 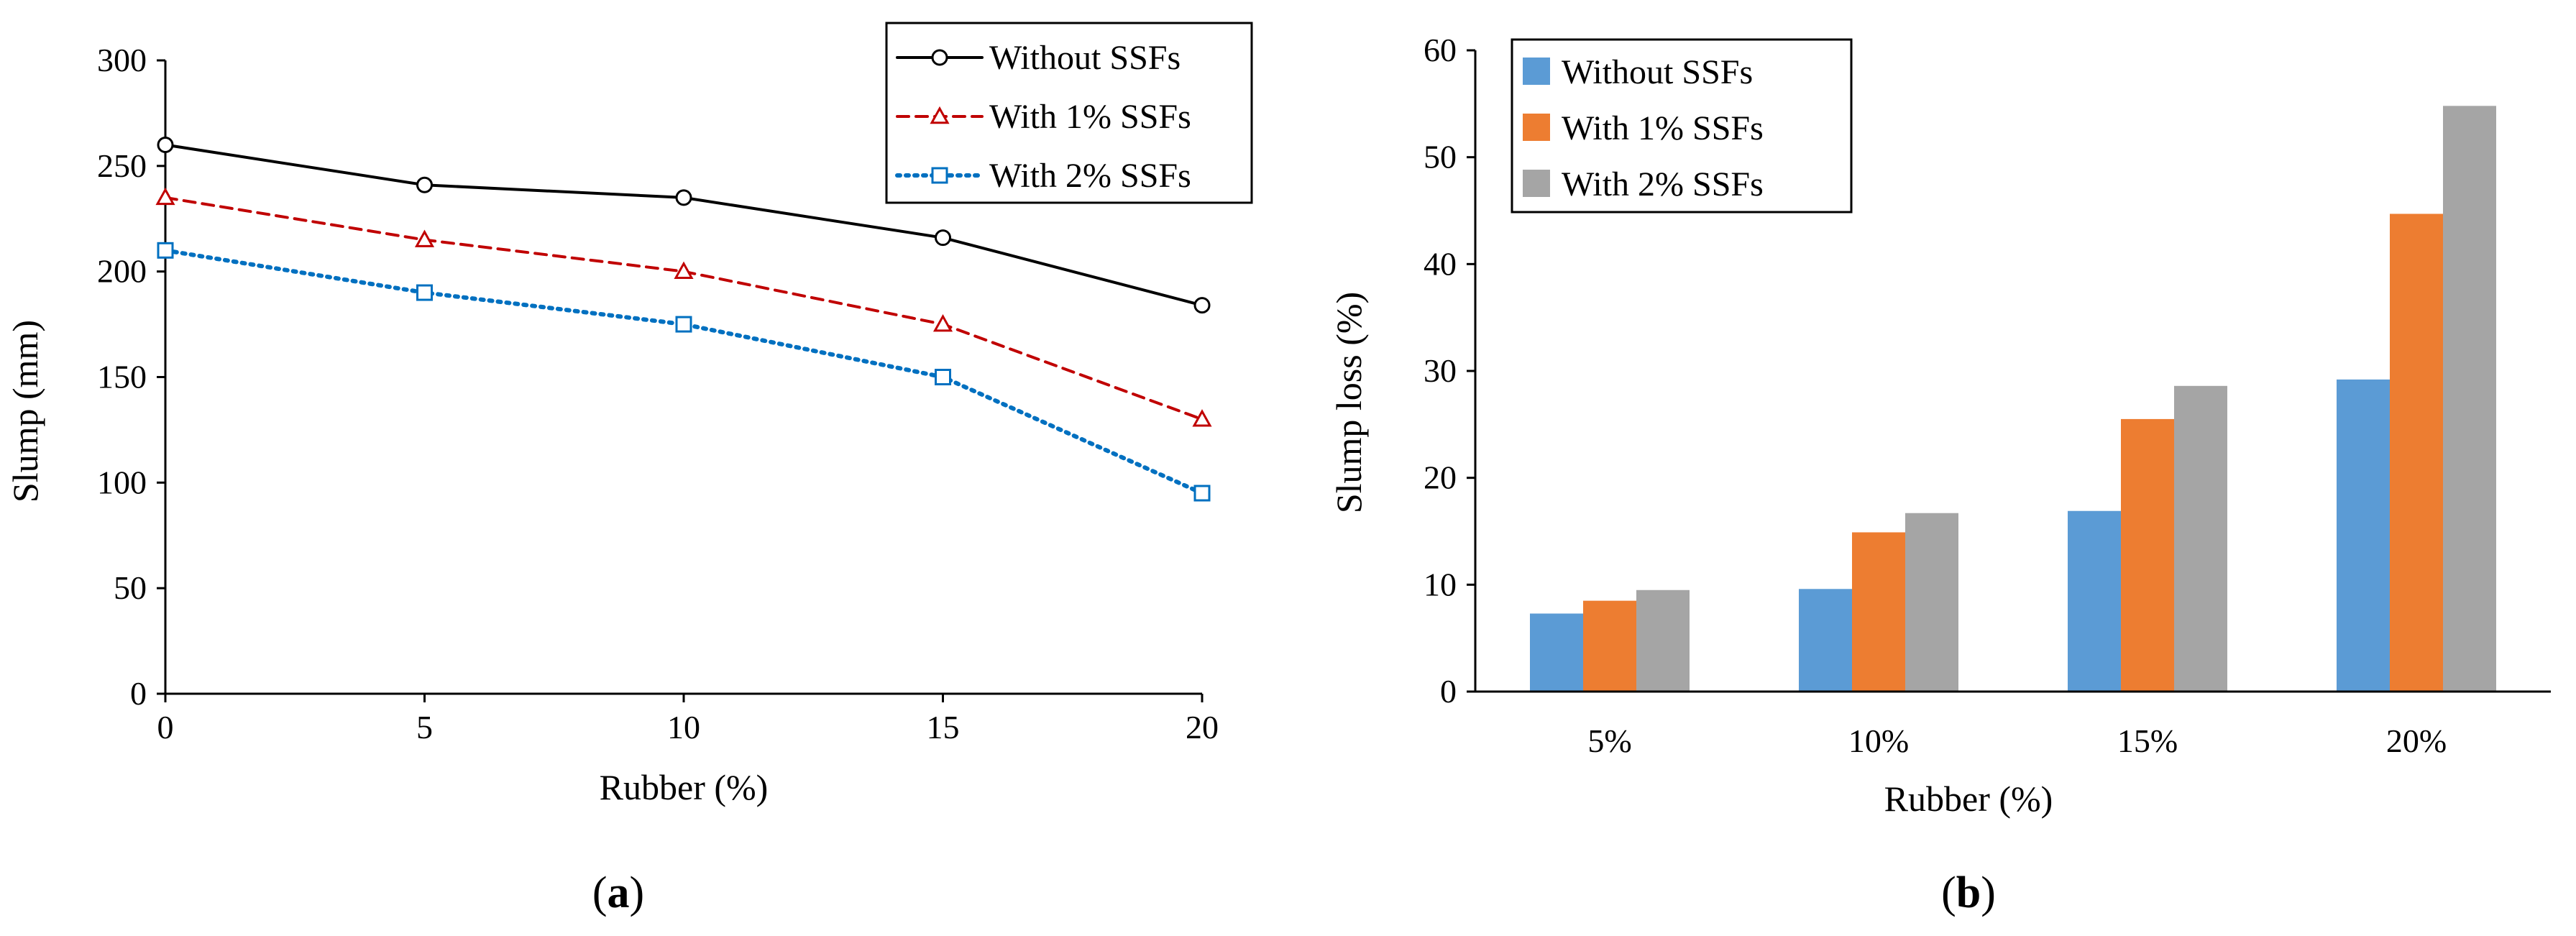 What do you see at coordinates (122, 60) in the screenshot?
I see `y-tick-label: 300` at bounding box center [122, 60].